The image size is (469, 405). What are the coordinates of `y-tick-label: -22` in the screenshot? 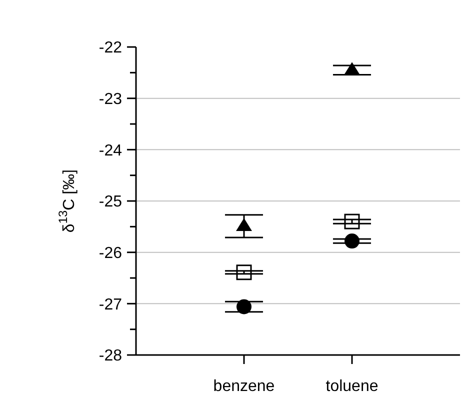 It's located at (110, 48).